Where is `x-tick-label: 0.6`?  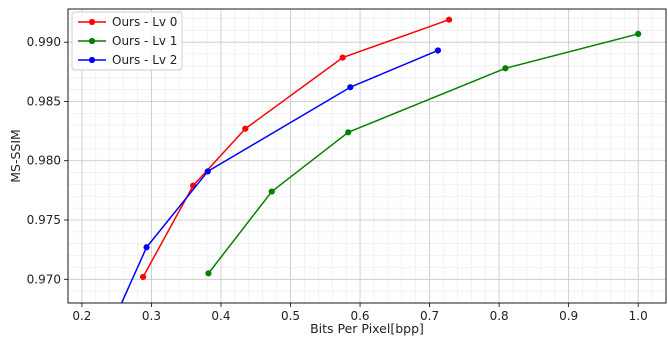 x-tick-label: 0.6 is located at coordinates (359, 316).